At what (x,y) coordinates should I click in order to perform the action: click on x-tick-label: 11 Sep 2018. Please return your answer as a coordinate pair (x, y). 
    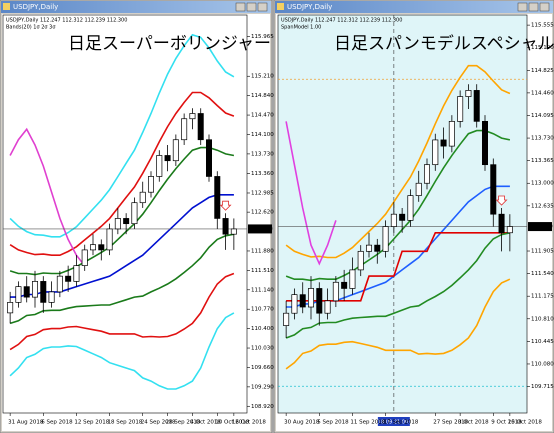
    Looking at the image, I should click on (367, 423).